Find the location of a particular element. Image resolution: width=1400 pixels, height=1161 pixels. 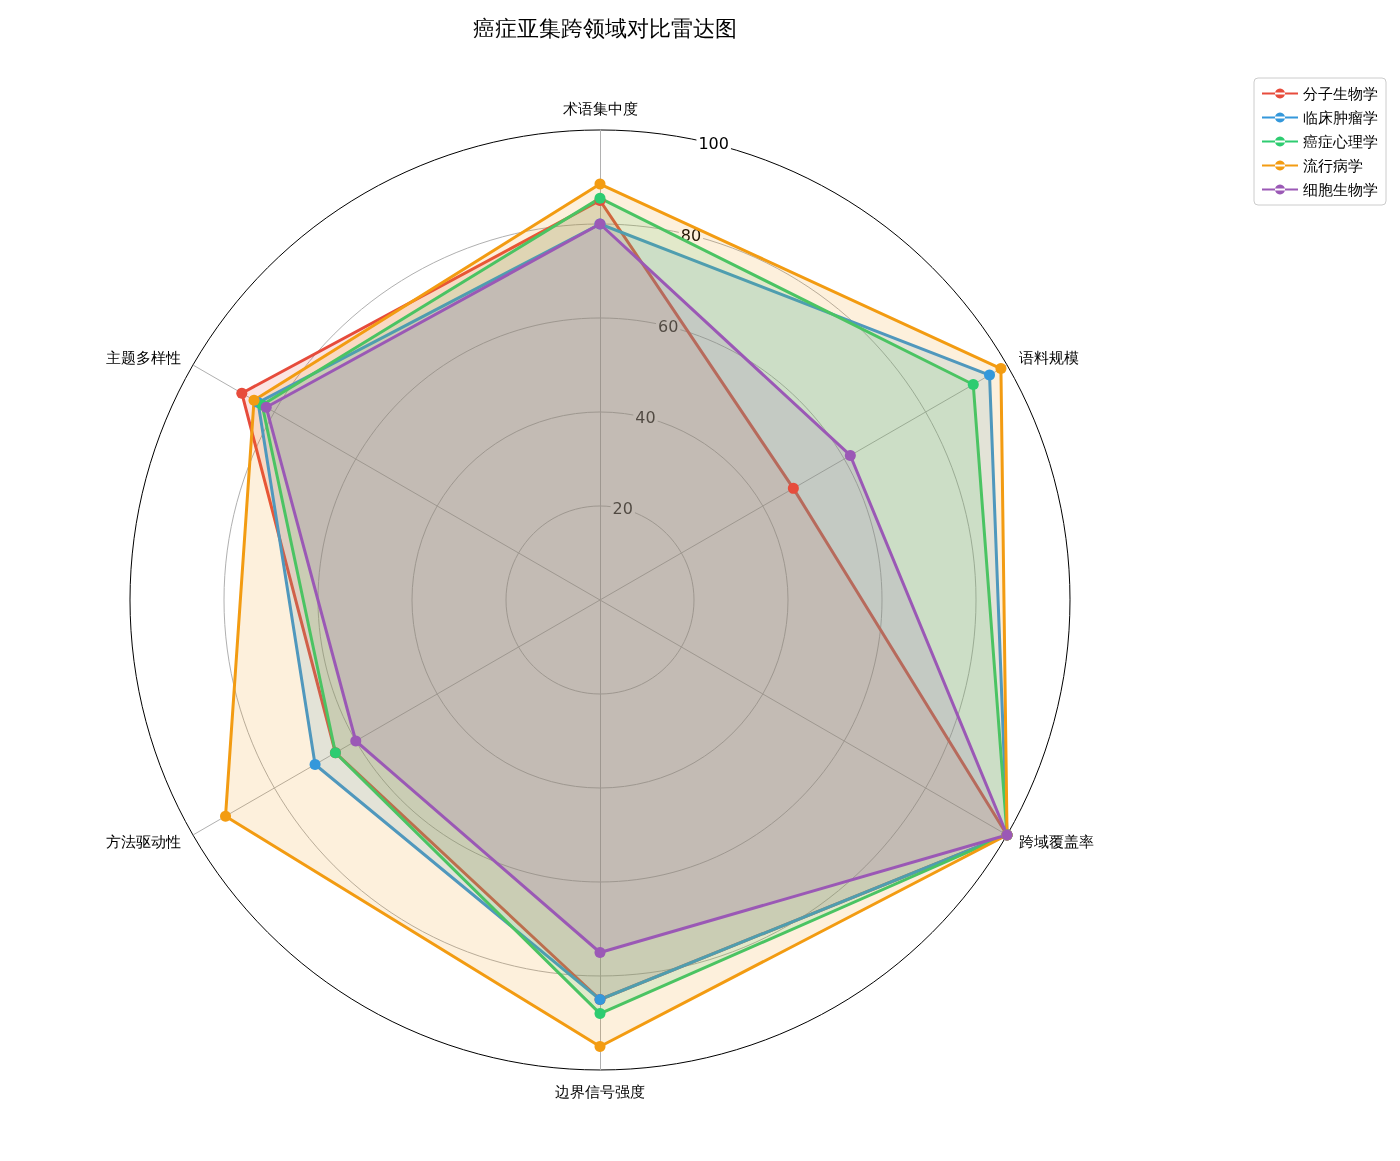

spoke-label: 主题多样性 is located at coordinates (143, 358).